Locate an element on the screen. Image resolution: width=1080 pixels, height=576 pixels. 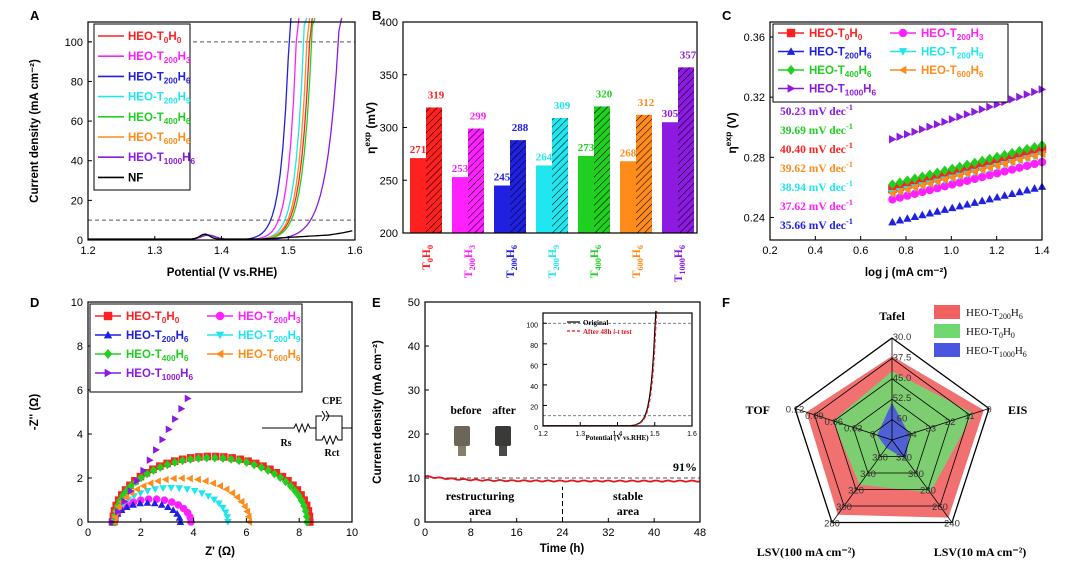
radar-grid-ring is located at coordinates (892, 434).